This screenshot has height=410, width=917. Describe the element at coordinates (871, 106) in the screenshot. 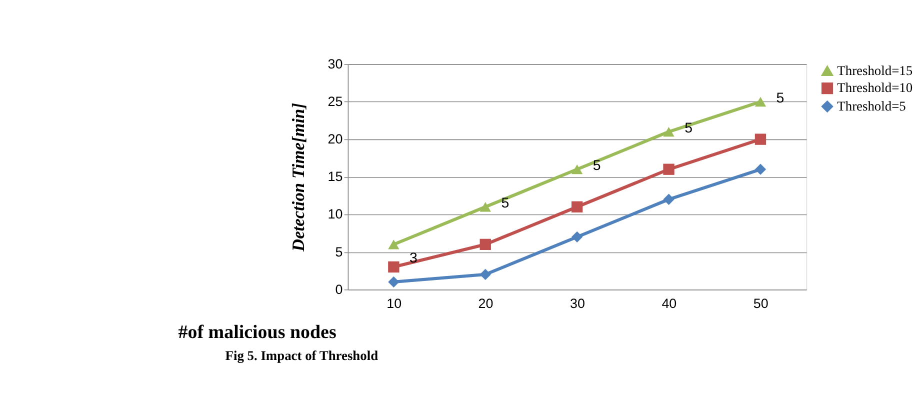

I see `legend-label: Threshold=5` at that location.